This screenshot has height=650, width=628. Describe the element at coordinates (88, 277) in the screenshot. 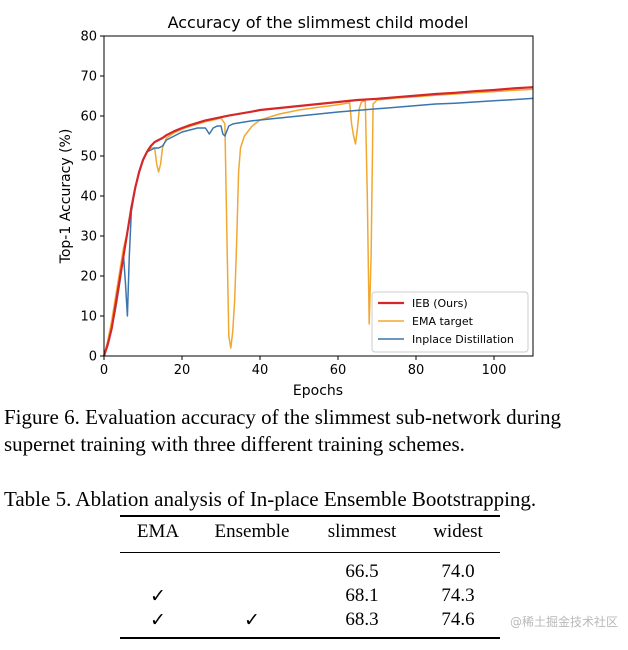

I see `y-tick-label: 20` at that location.